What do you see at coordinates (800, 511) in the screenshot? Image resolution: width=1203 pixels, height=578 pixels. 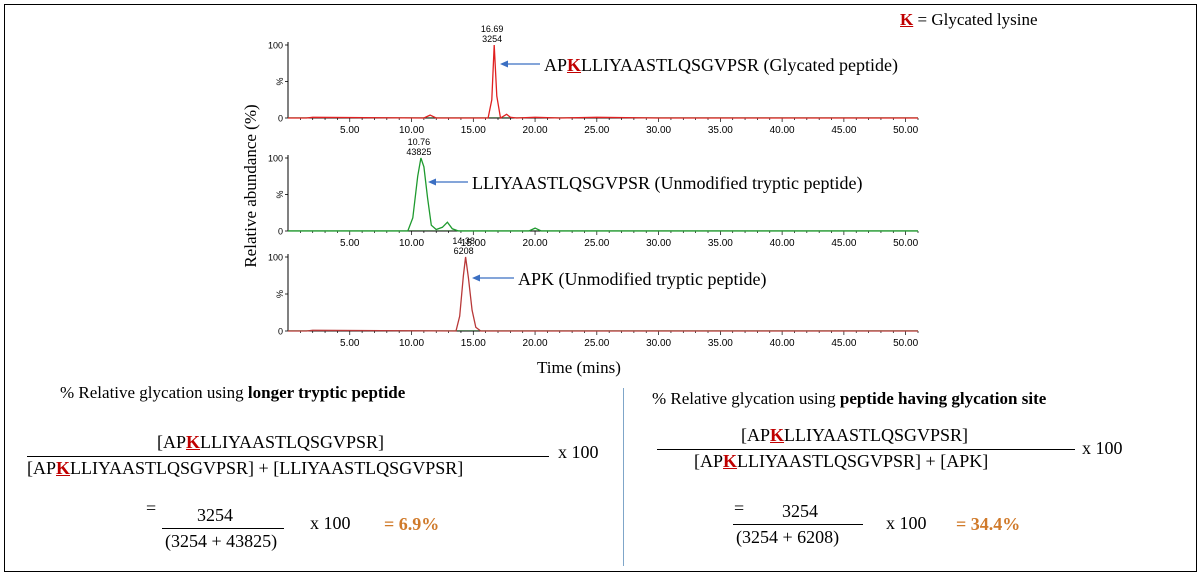 I see `right-val-num: 3254` at bounding box center [800, 511].